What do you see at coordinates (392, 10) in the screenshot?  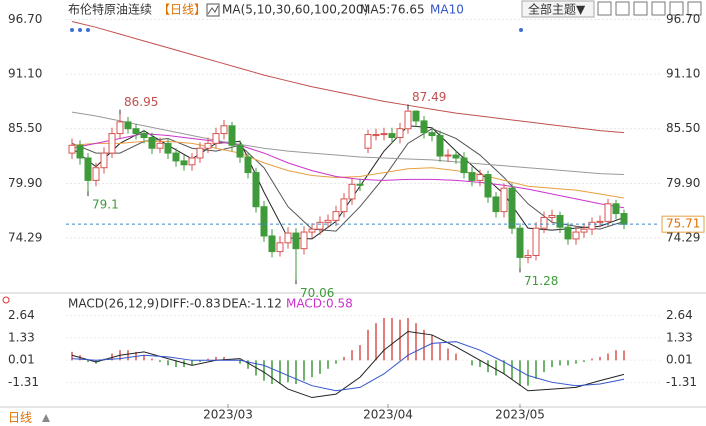 I see `ma5-label: MA5:76.65` at bounding box center [392, 10].